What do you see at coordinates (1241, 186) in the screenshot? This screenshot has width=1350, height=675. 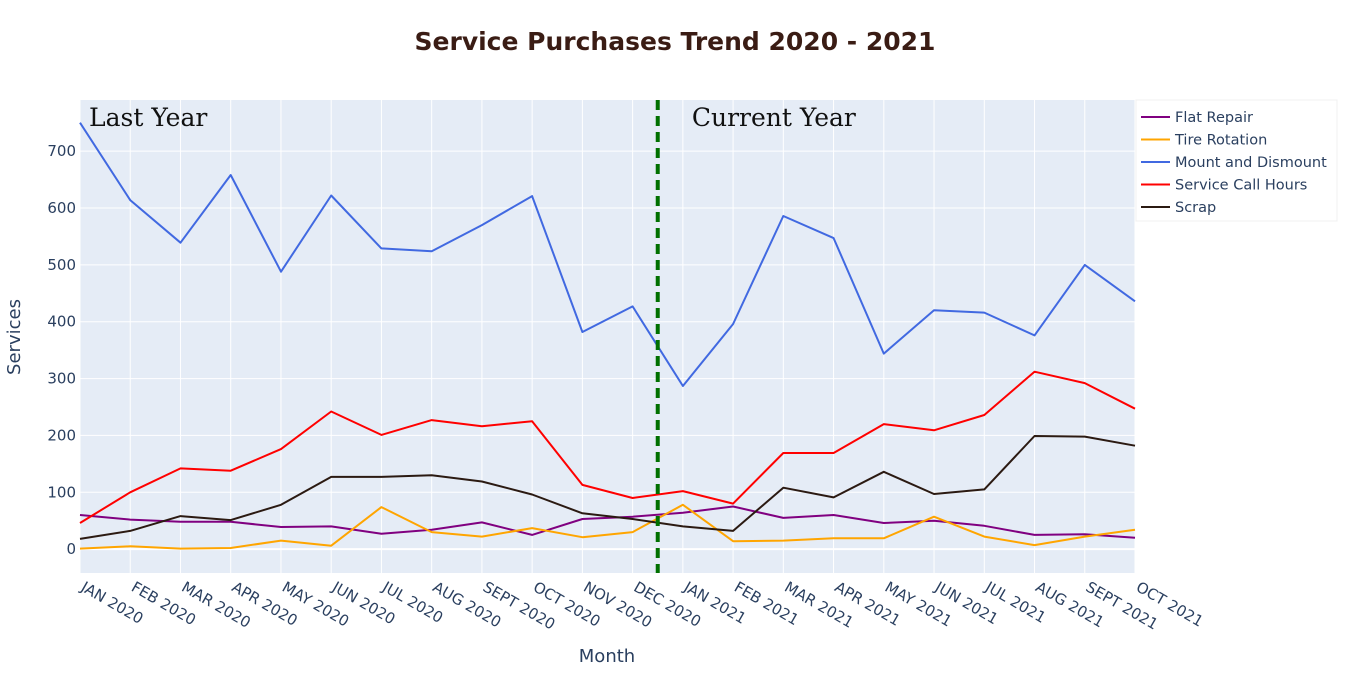 I see `legend-label-service-call-hours: Service Call Hours` at bounding box center [1241, 186].